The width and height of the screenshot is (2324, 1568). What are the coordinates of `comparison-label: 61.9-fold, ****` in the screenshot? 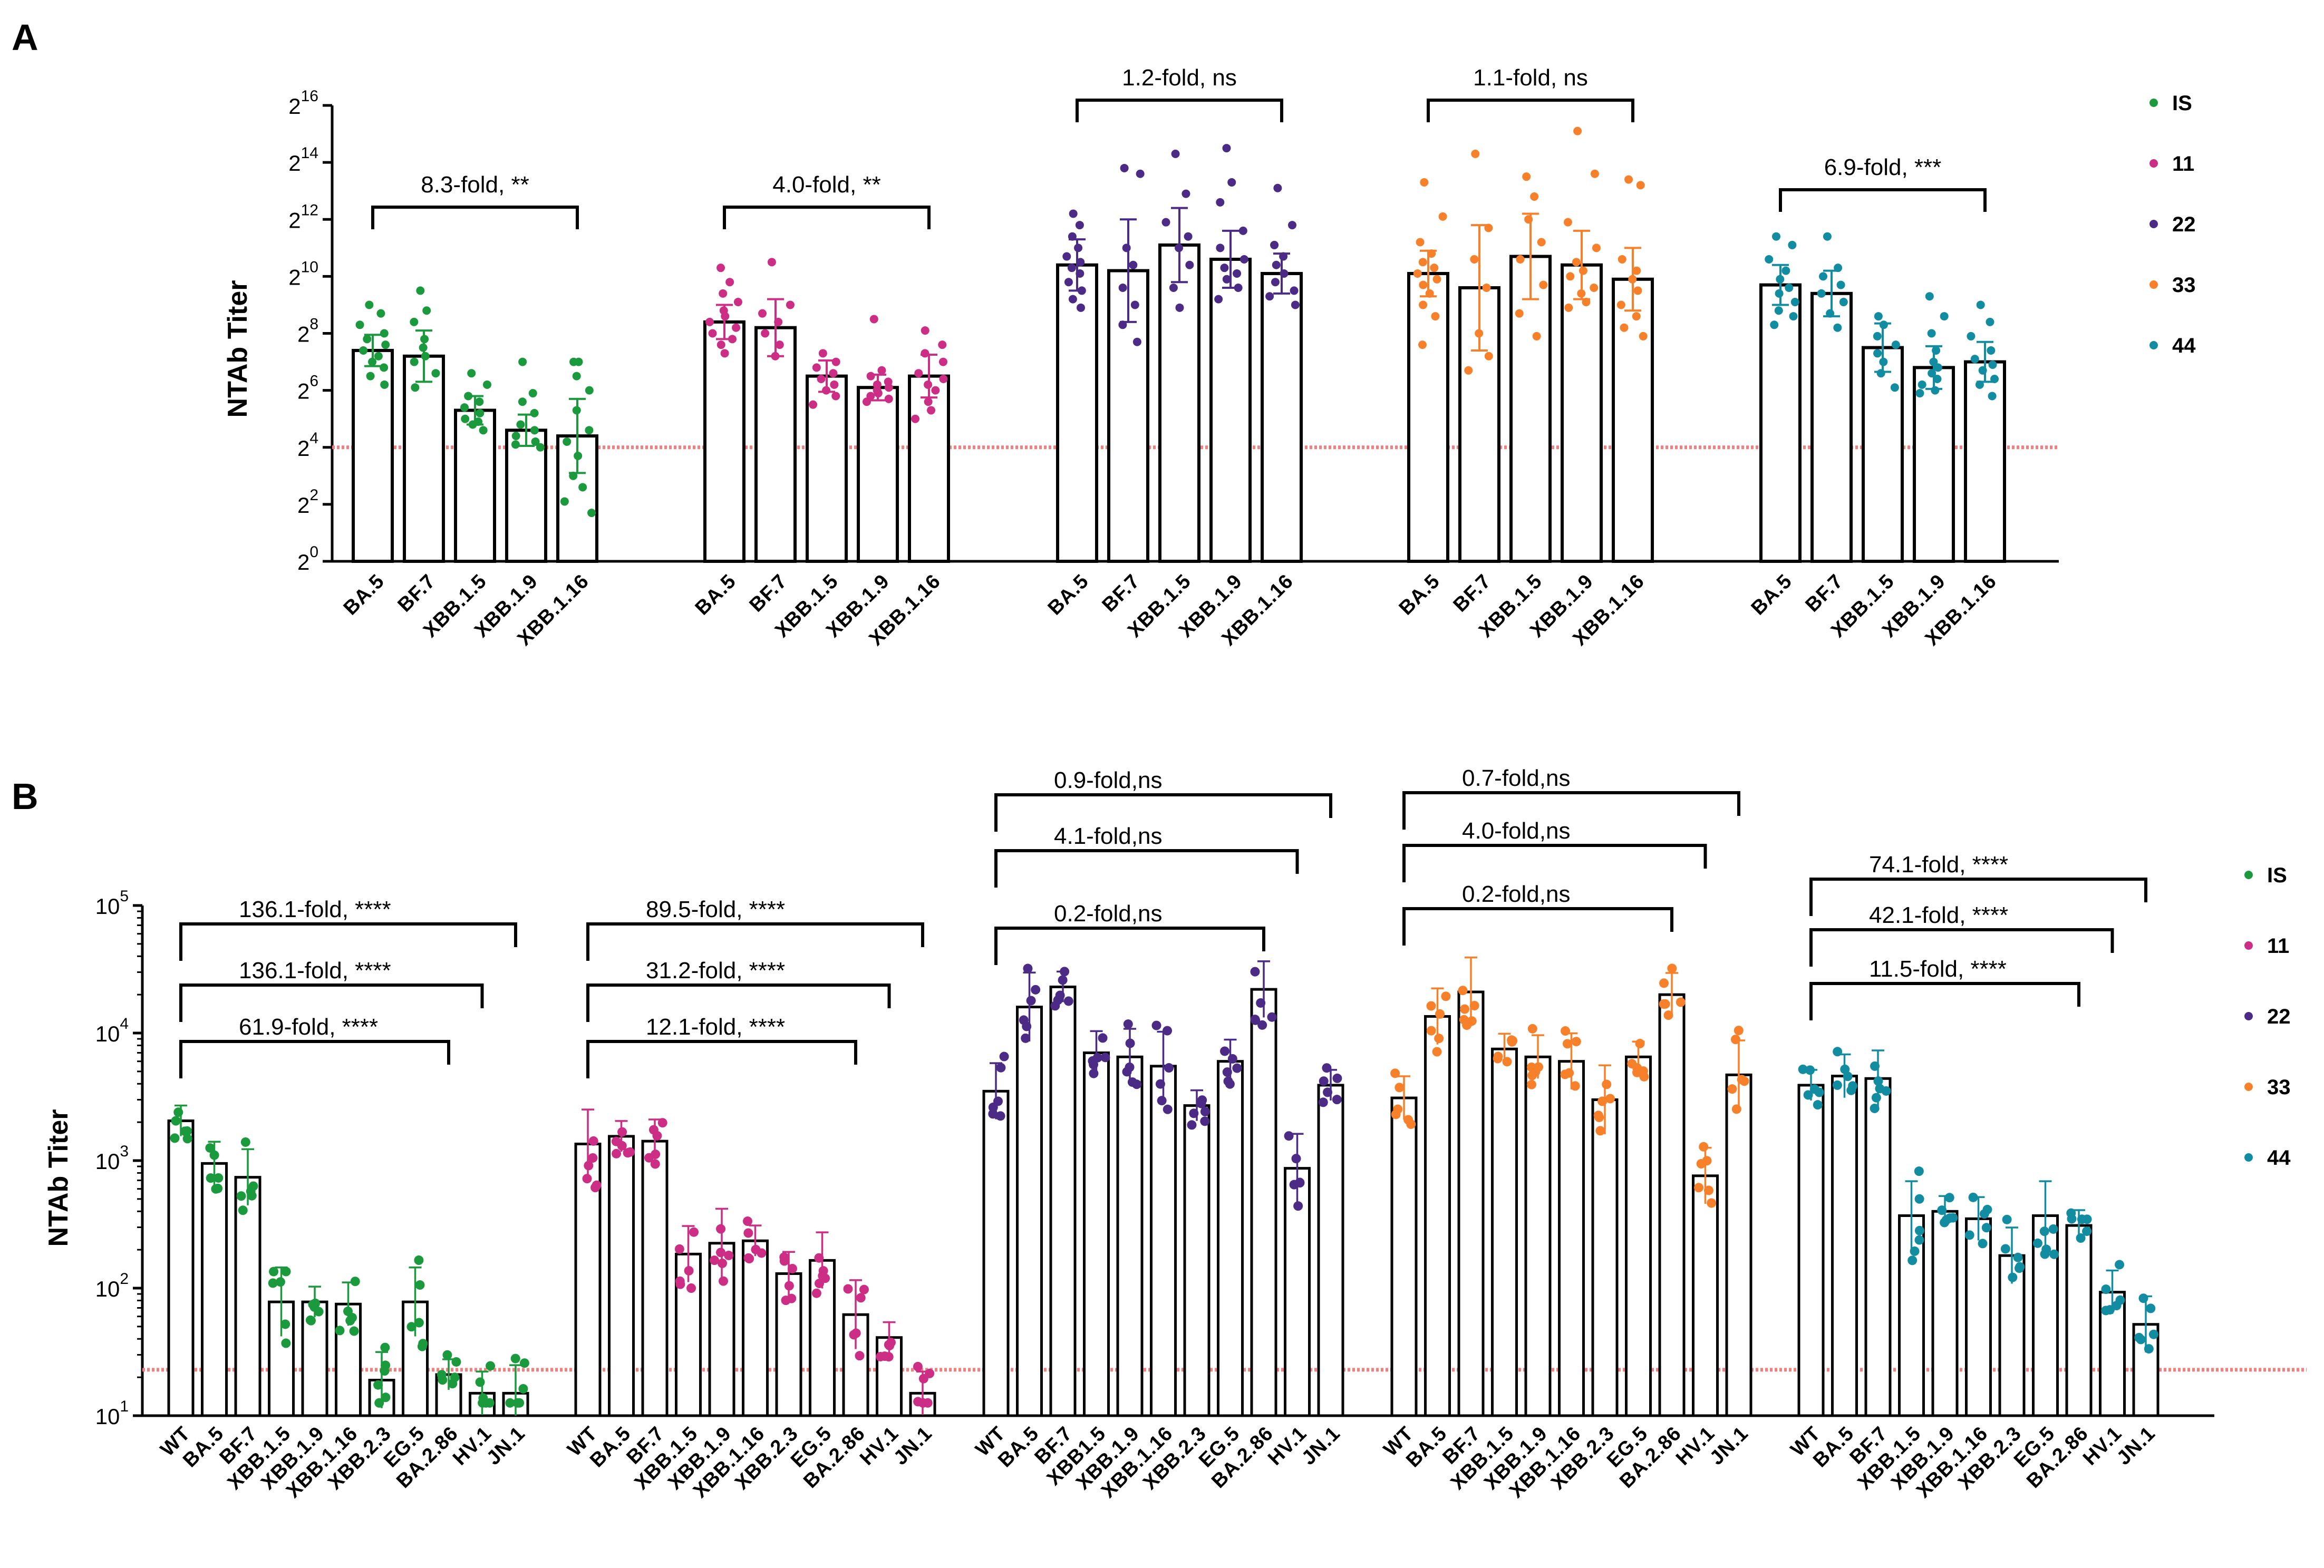 It's located at (308, 1027).